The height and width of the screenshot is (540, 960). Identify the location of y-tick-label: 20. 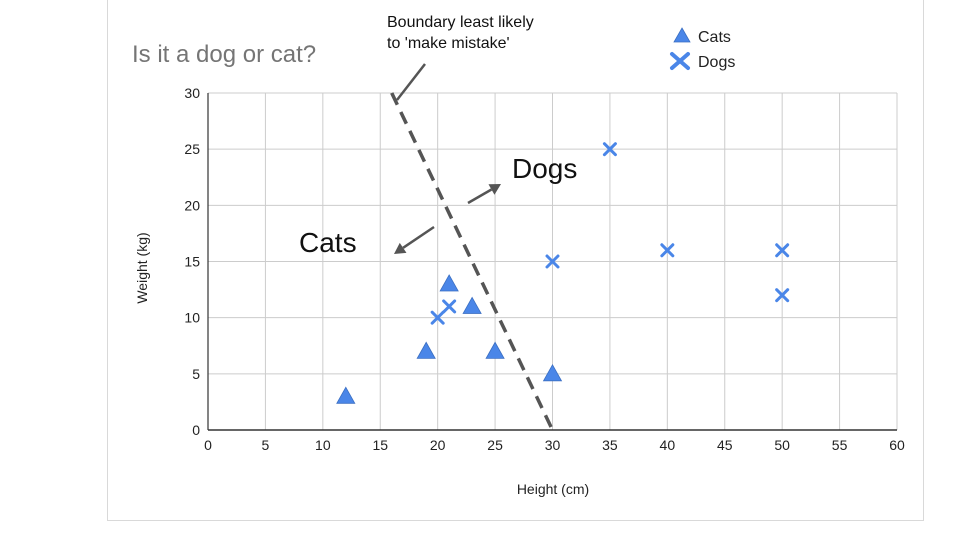
(192, 205).